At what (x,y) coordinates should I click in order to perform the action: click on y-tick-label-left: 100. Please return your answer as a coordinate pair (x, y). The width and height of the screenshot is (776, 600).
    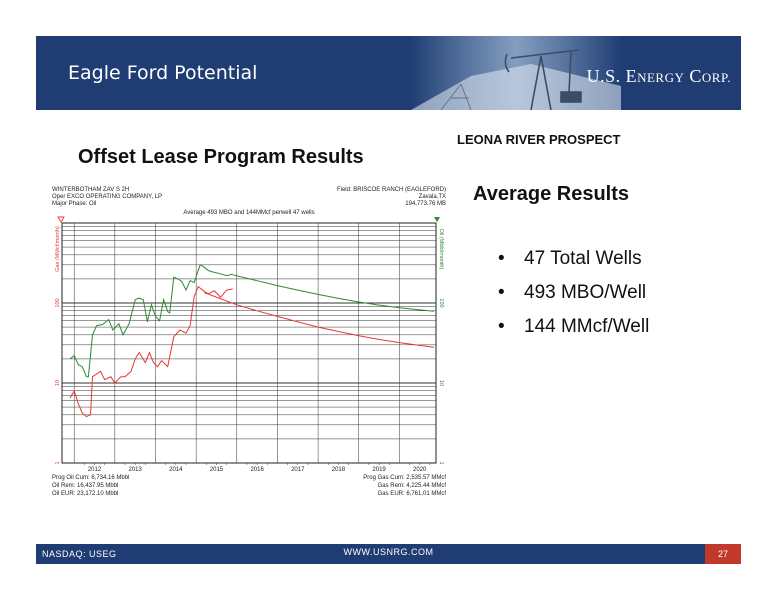
    Looking at the image, I should click on (58, 302).